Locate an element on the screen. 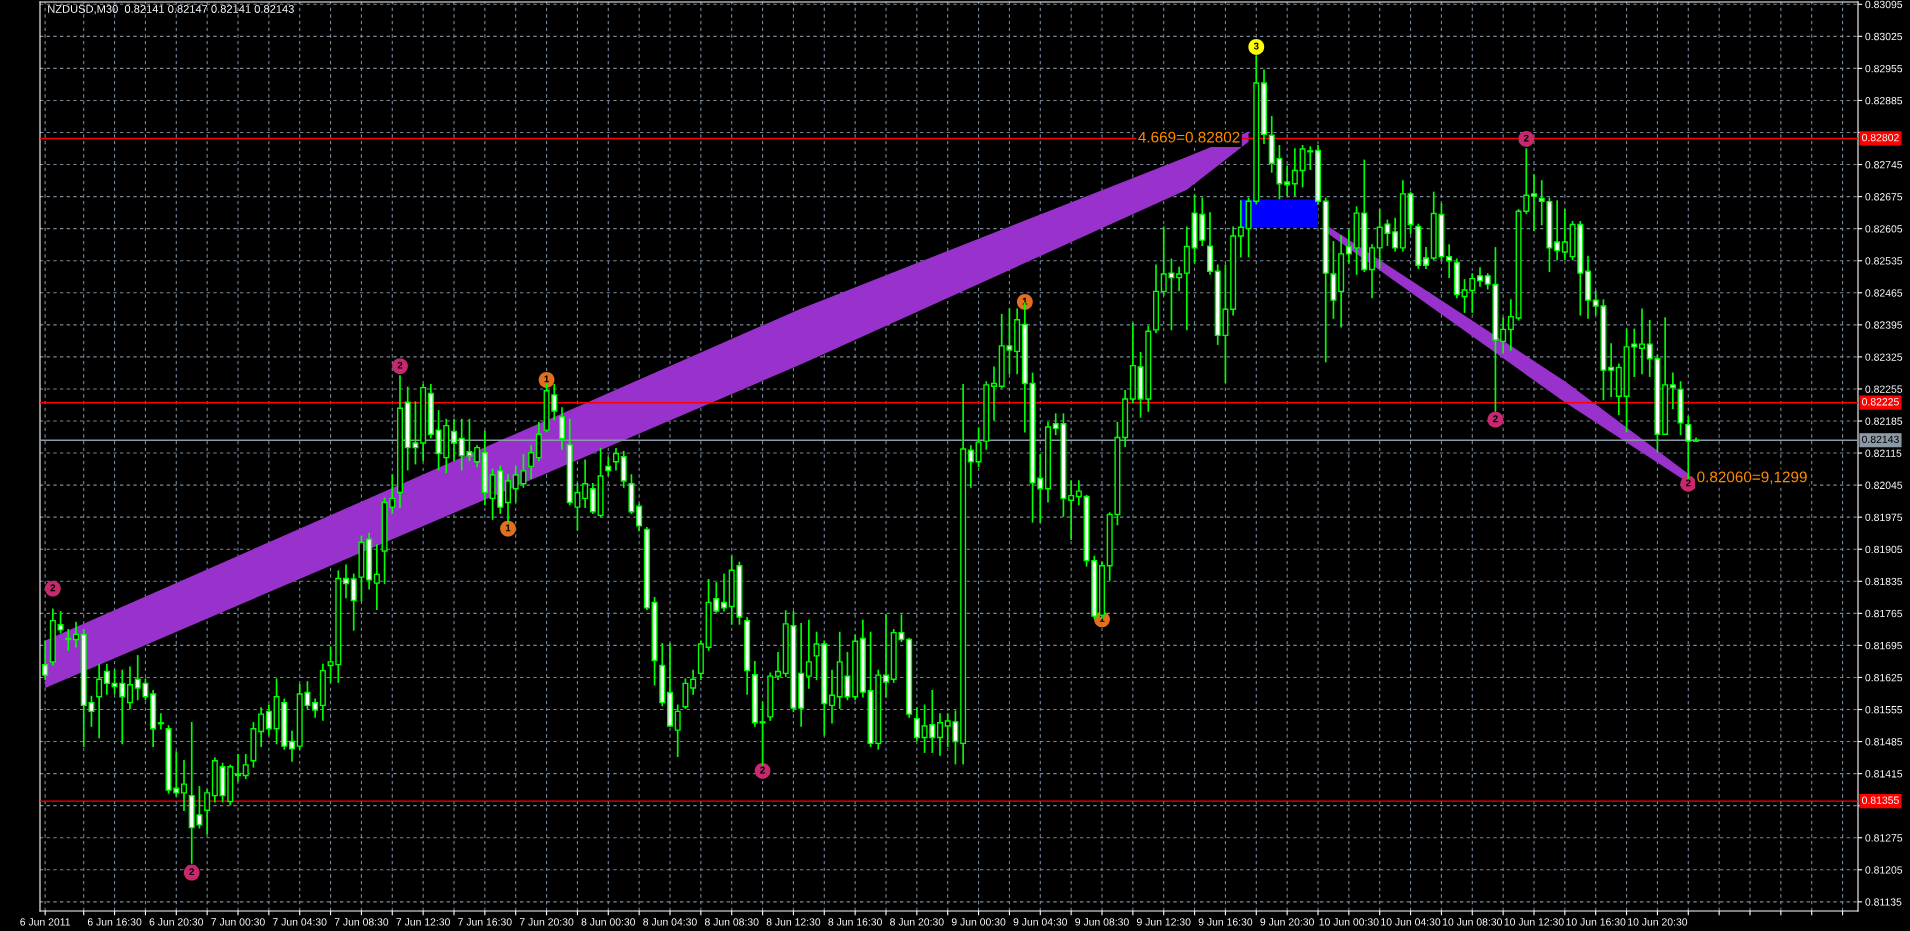 This screenshot has height=931, width=1910. x-tick-label: 9 Jun 04:30 is located at coordinates (1040, 922).